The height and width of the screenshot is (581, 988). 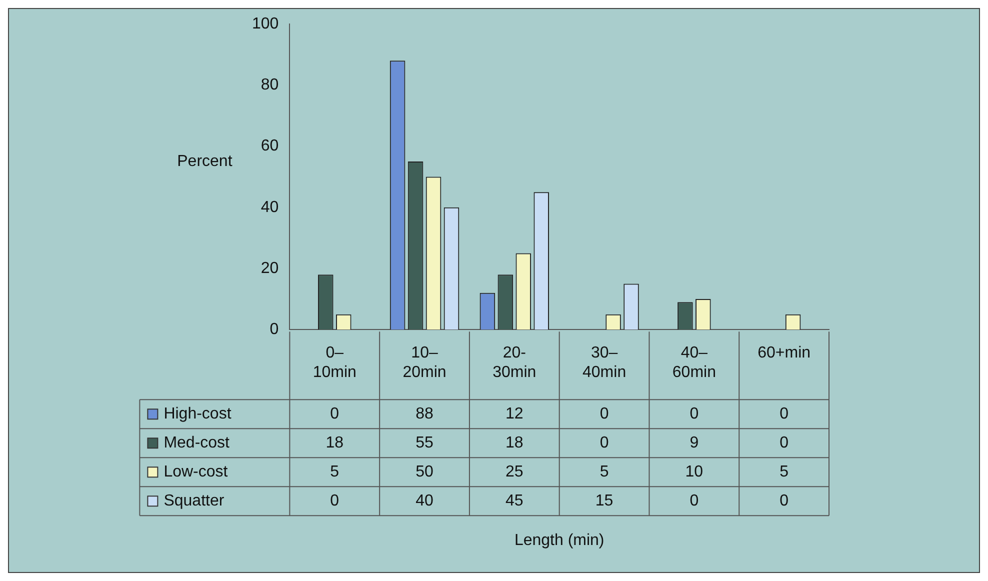 I want to click on x-tick-label: 40–60min, so click(x=694, y=362).